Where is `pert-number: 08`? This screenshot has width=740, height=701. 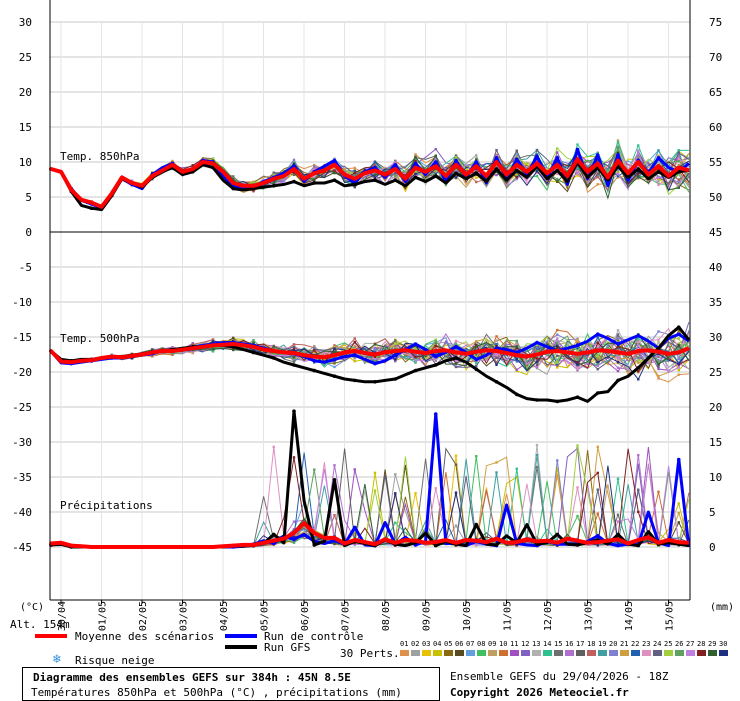
pert-number: 08 is located at coordinates (481, 644).